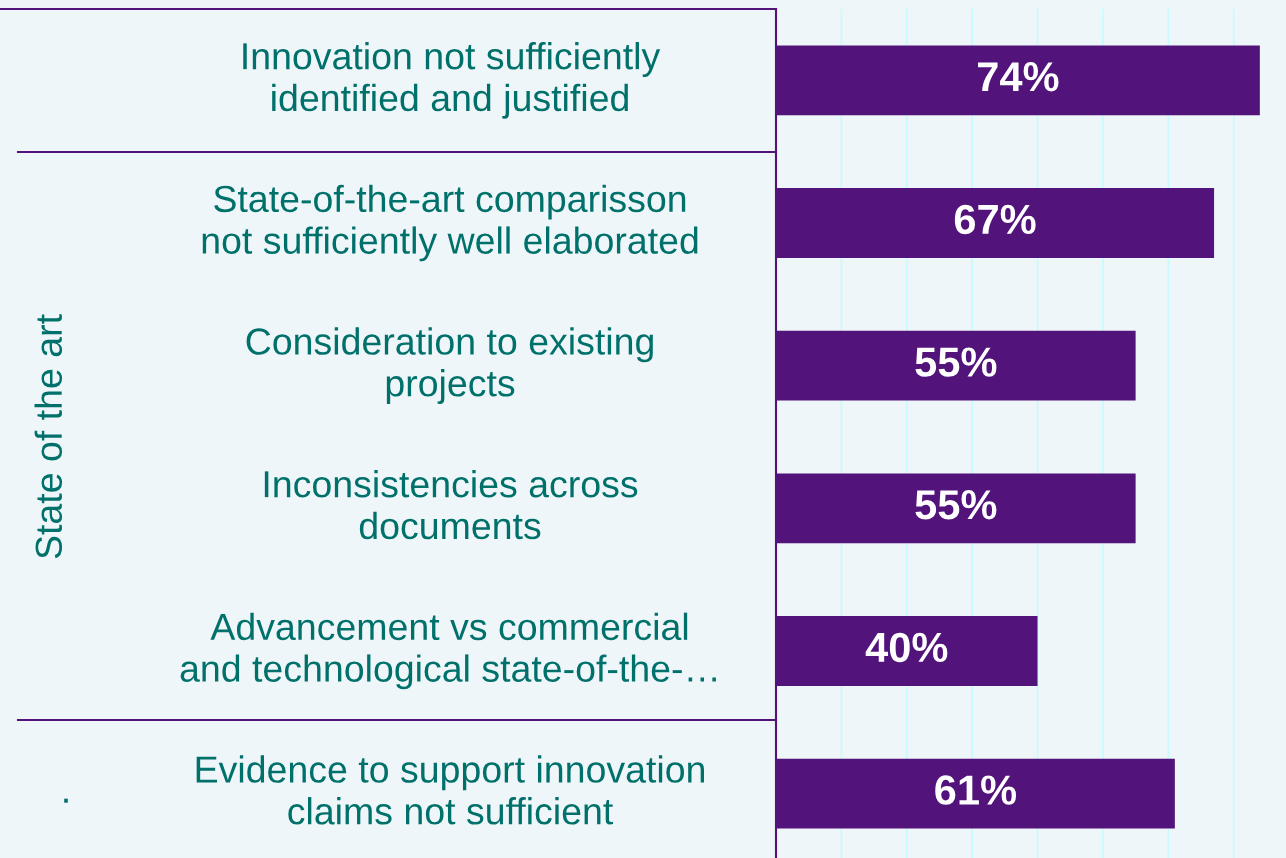 The image size is (1286, 858). Describe the element at coordinates (450, 223) in the screenshot. I see `y-tick-label: State-of-the-art comparisson not sufficiently well elaborated` at that location.